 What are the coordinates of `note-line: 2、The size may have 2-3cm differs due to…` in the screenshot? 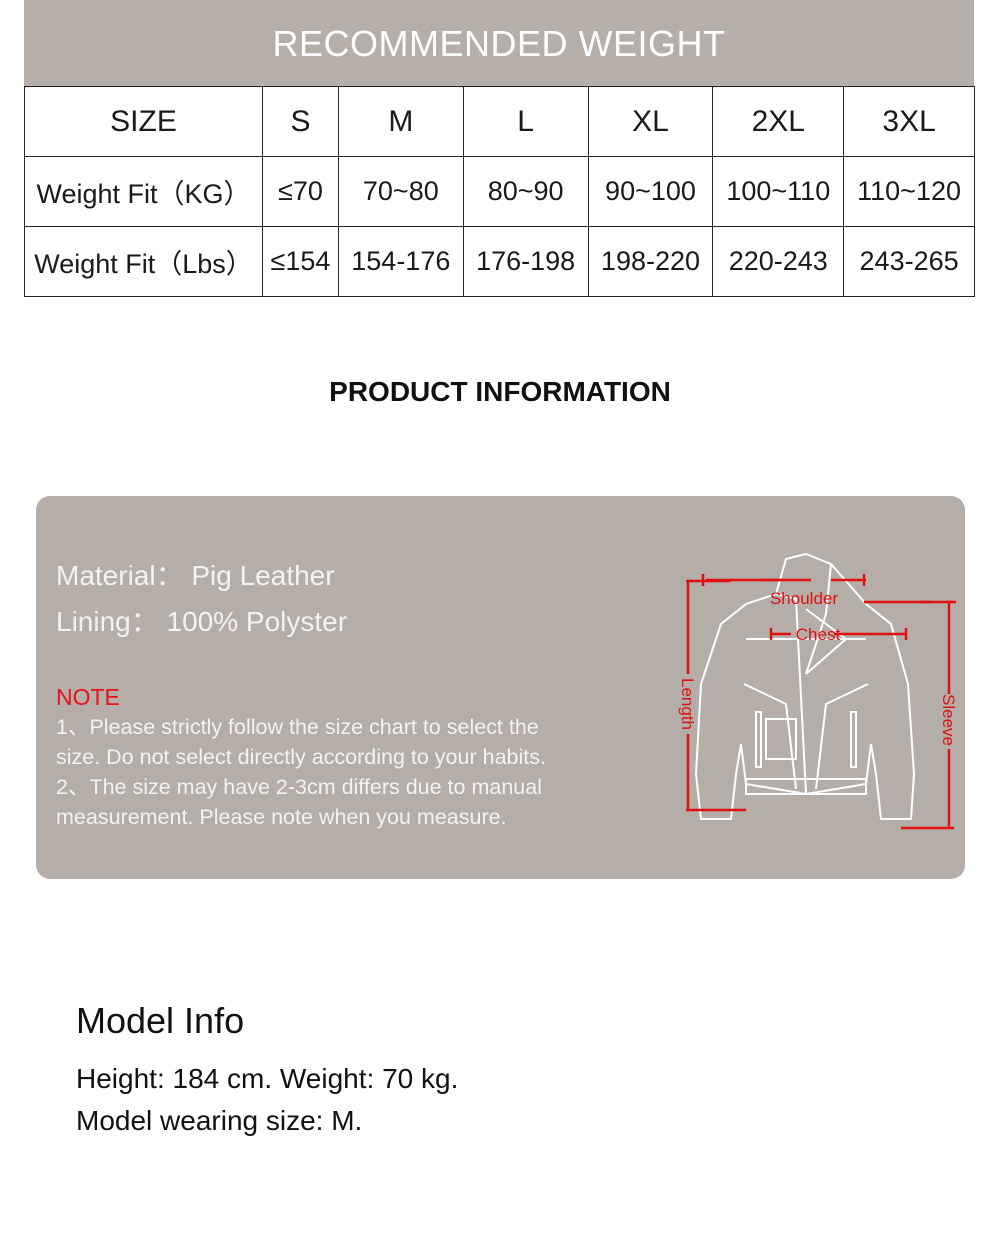 It's located at (299, 787).